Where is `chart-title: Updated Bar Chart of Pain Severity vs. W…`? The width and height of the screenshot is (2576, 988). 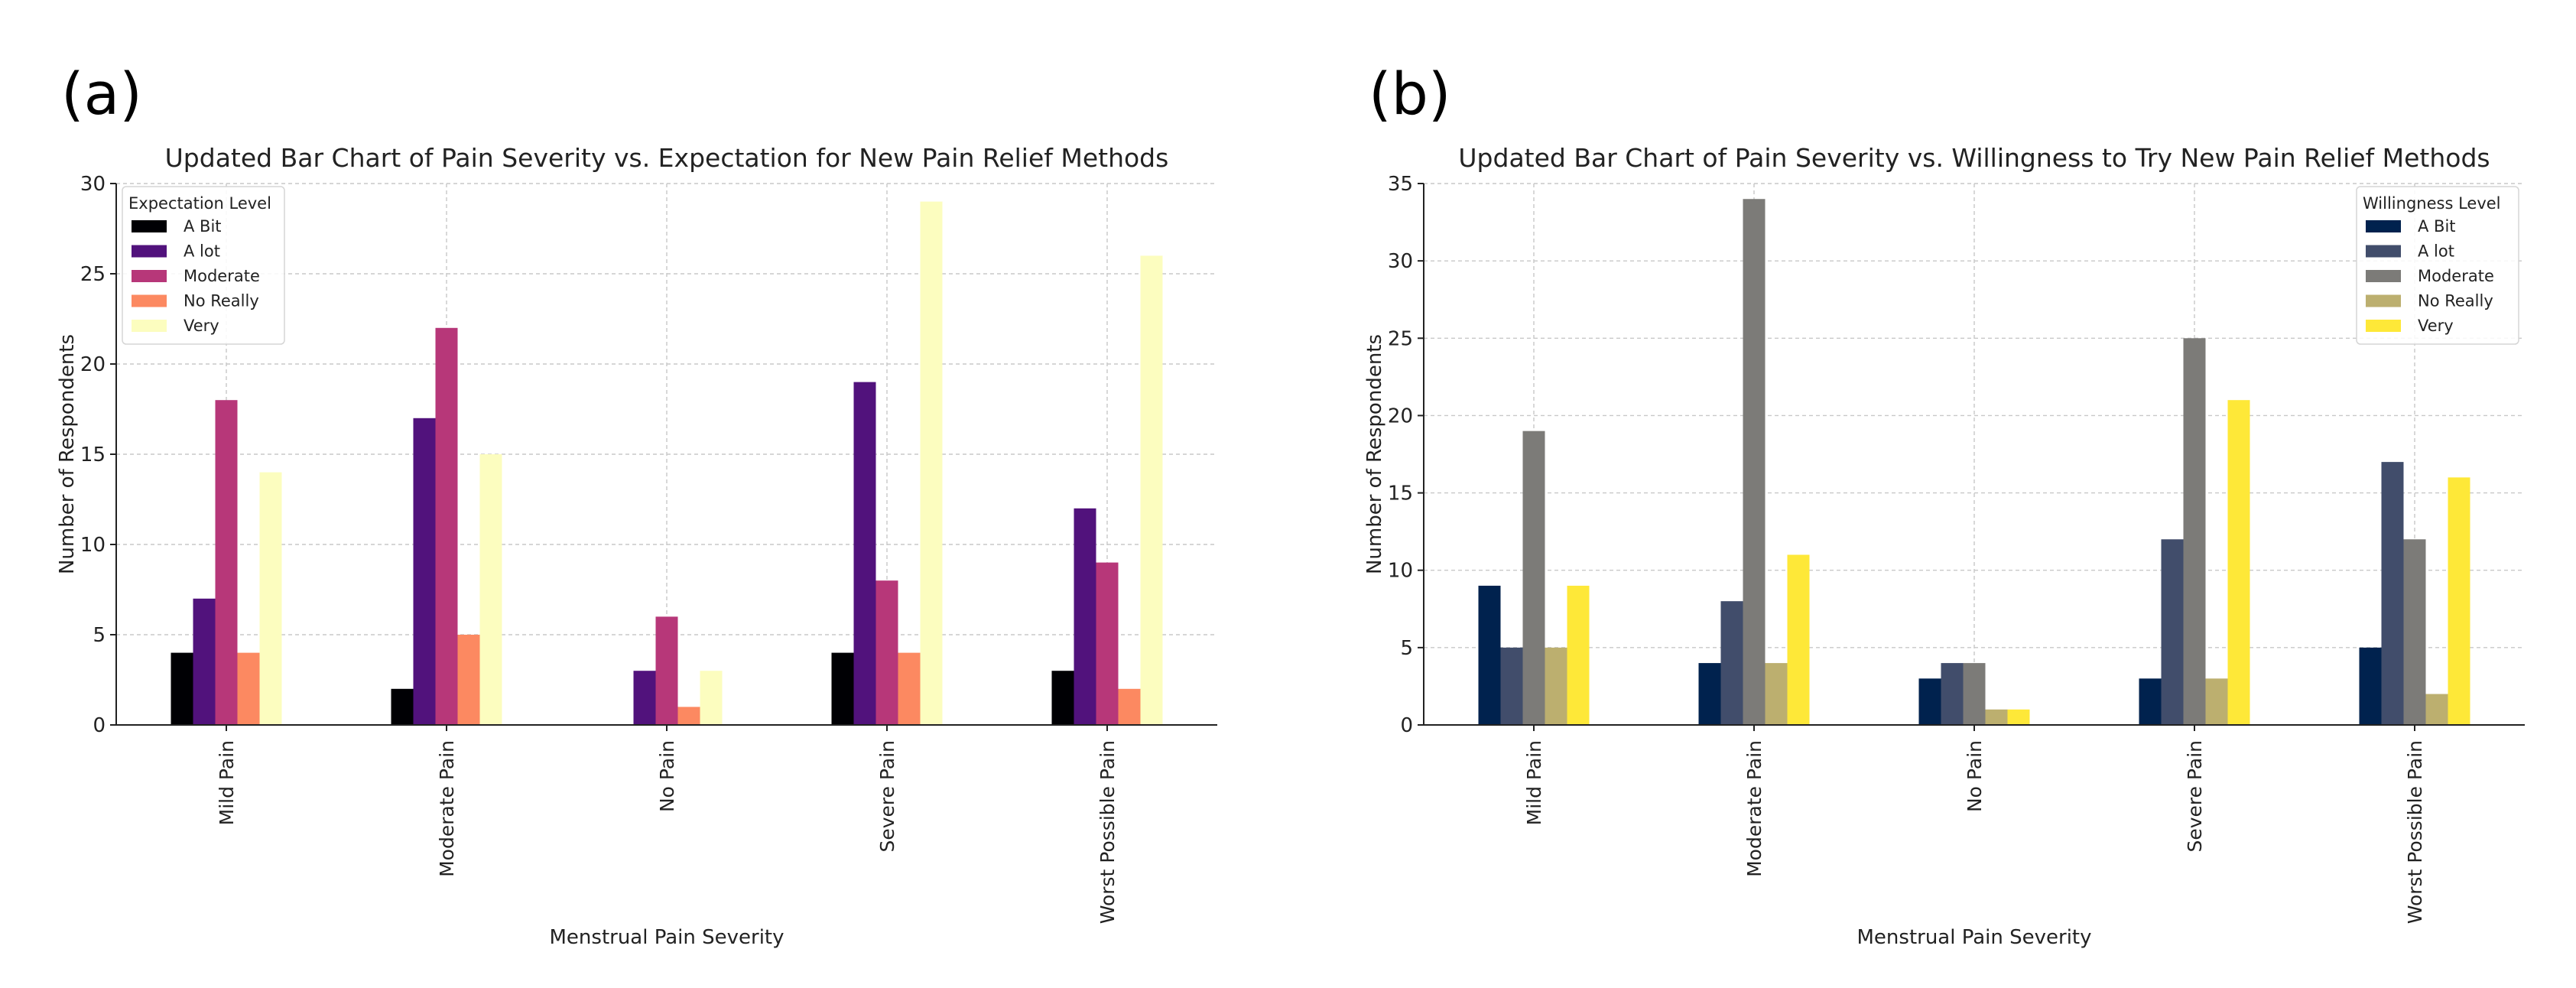 chart-title: Updated Bar Chart of Pain Severity vs. W… is located at coordinates (1974, 158).